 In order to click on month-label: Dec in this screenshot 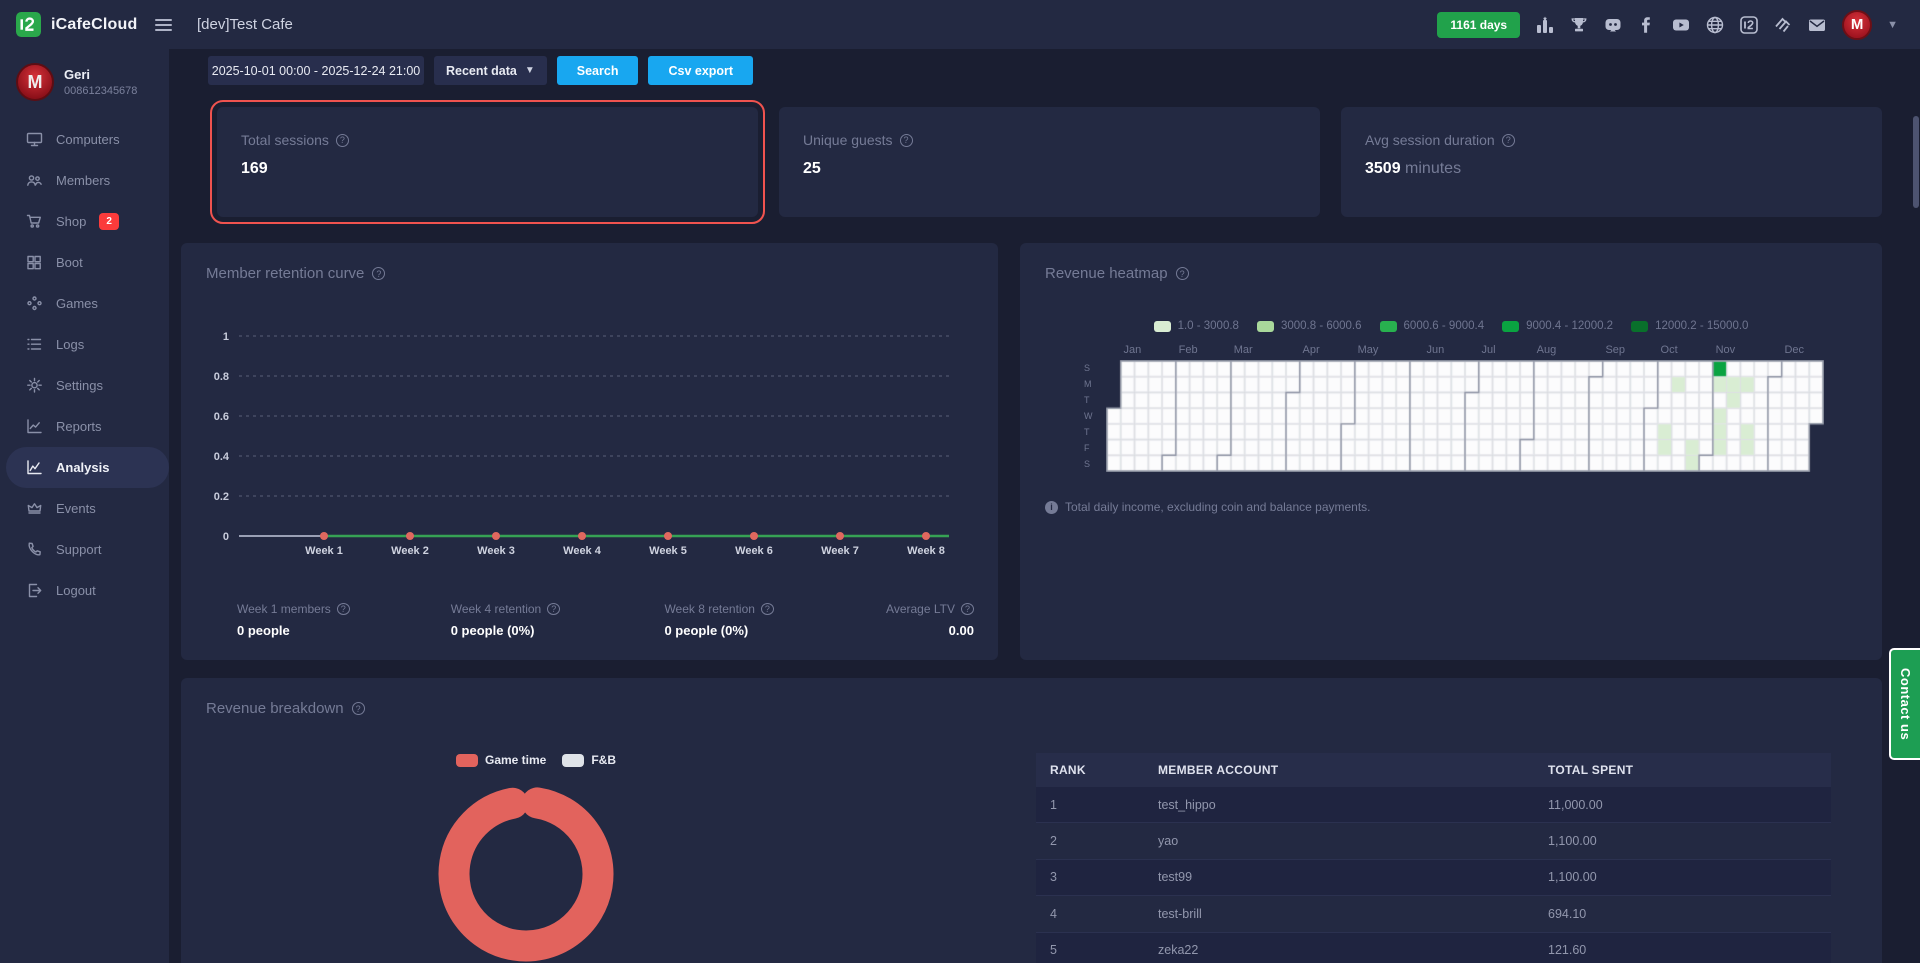, I will do `click(1794, 350)`.